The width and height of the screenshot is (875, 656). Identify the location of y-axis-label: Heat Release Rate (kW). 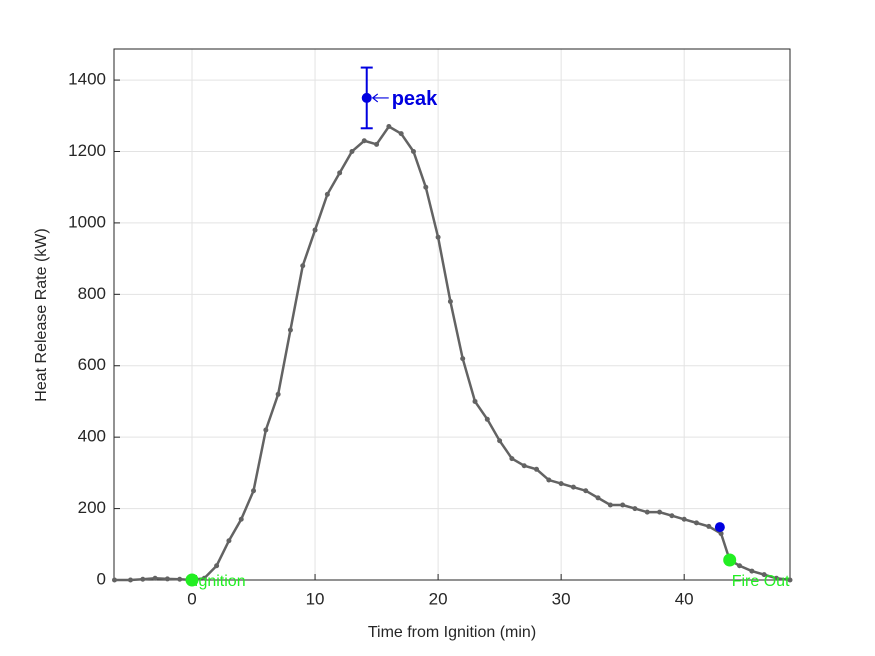
(41, 314).